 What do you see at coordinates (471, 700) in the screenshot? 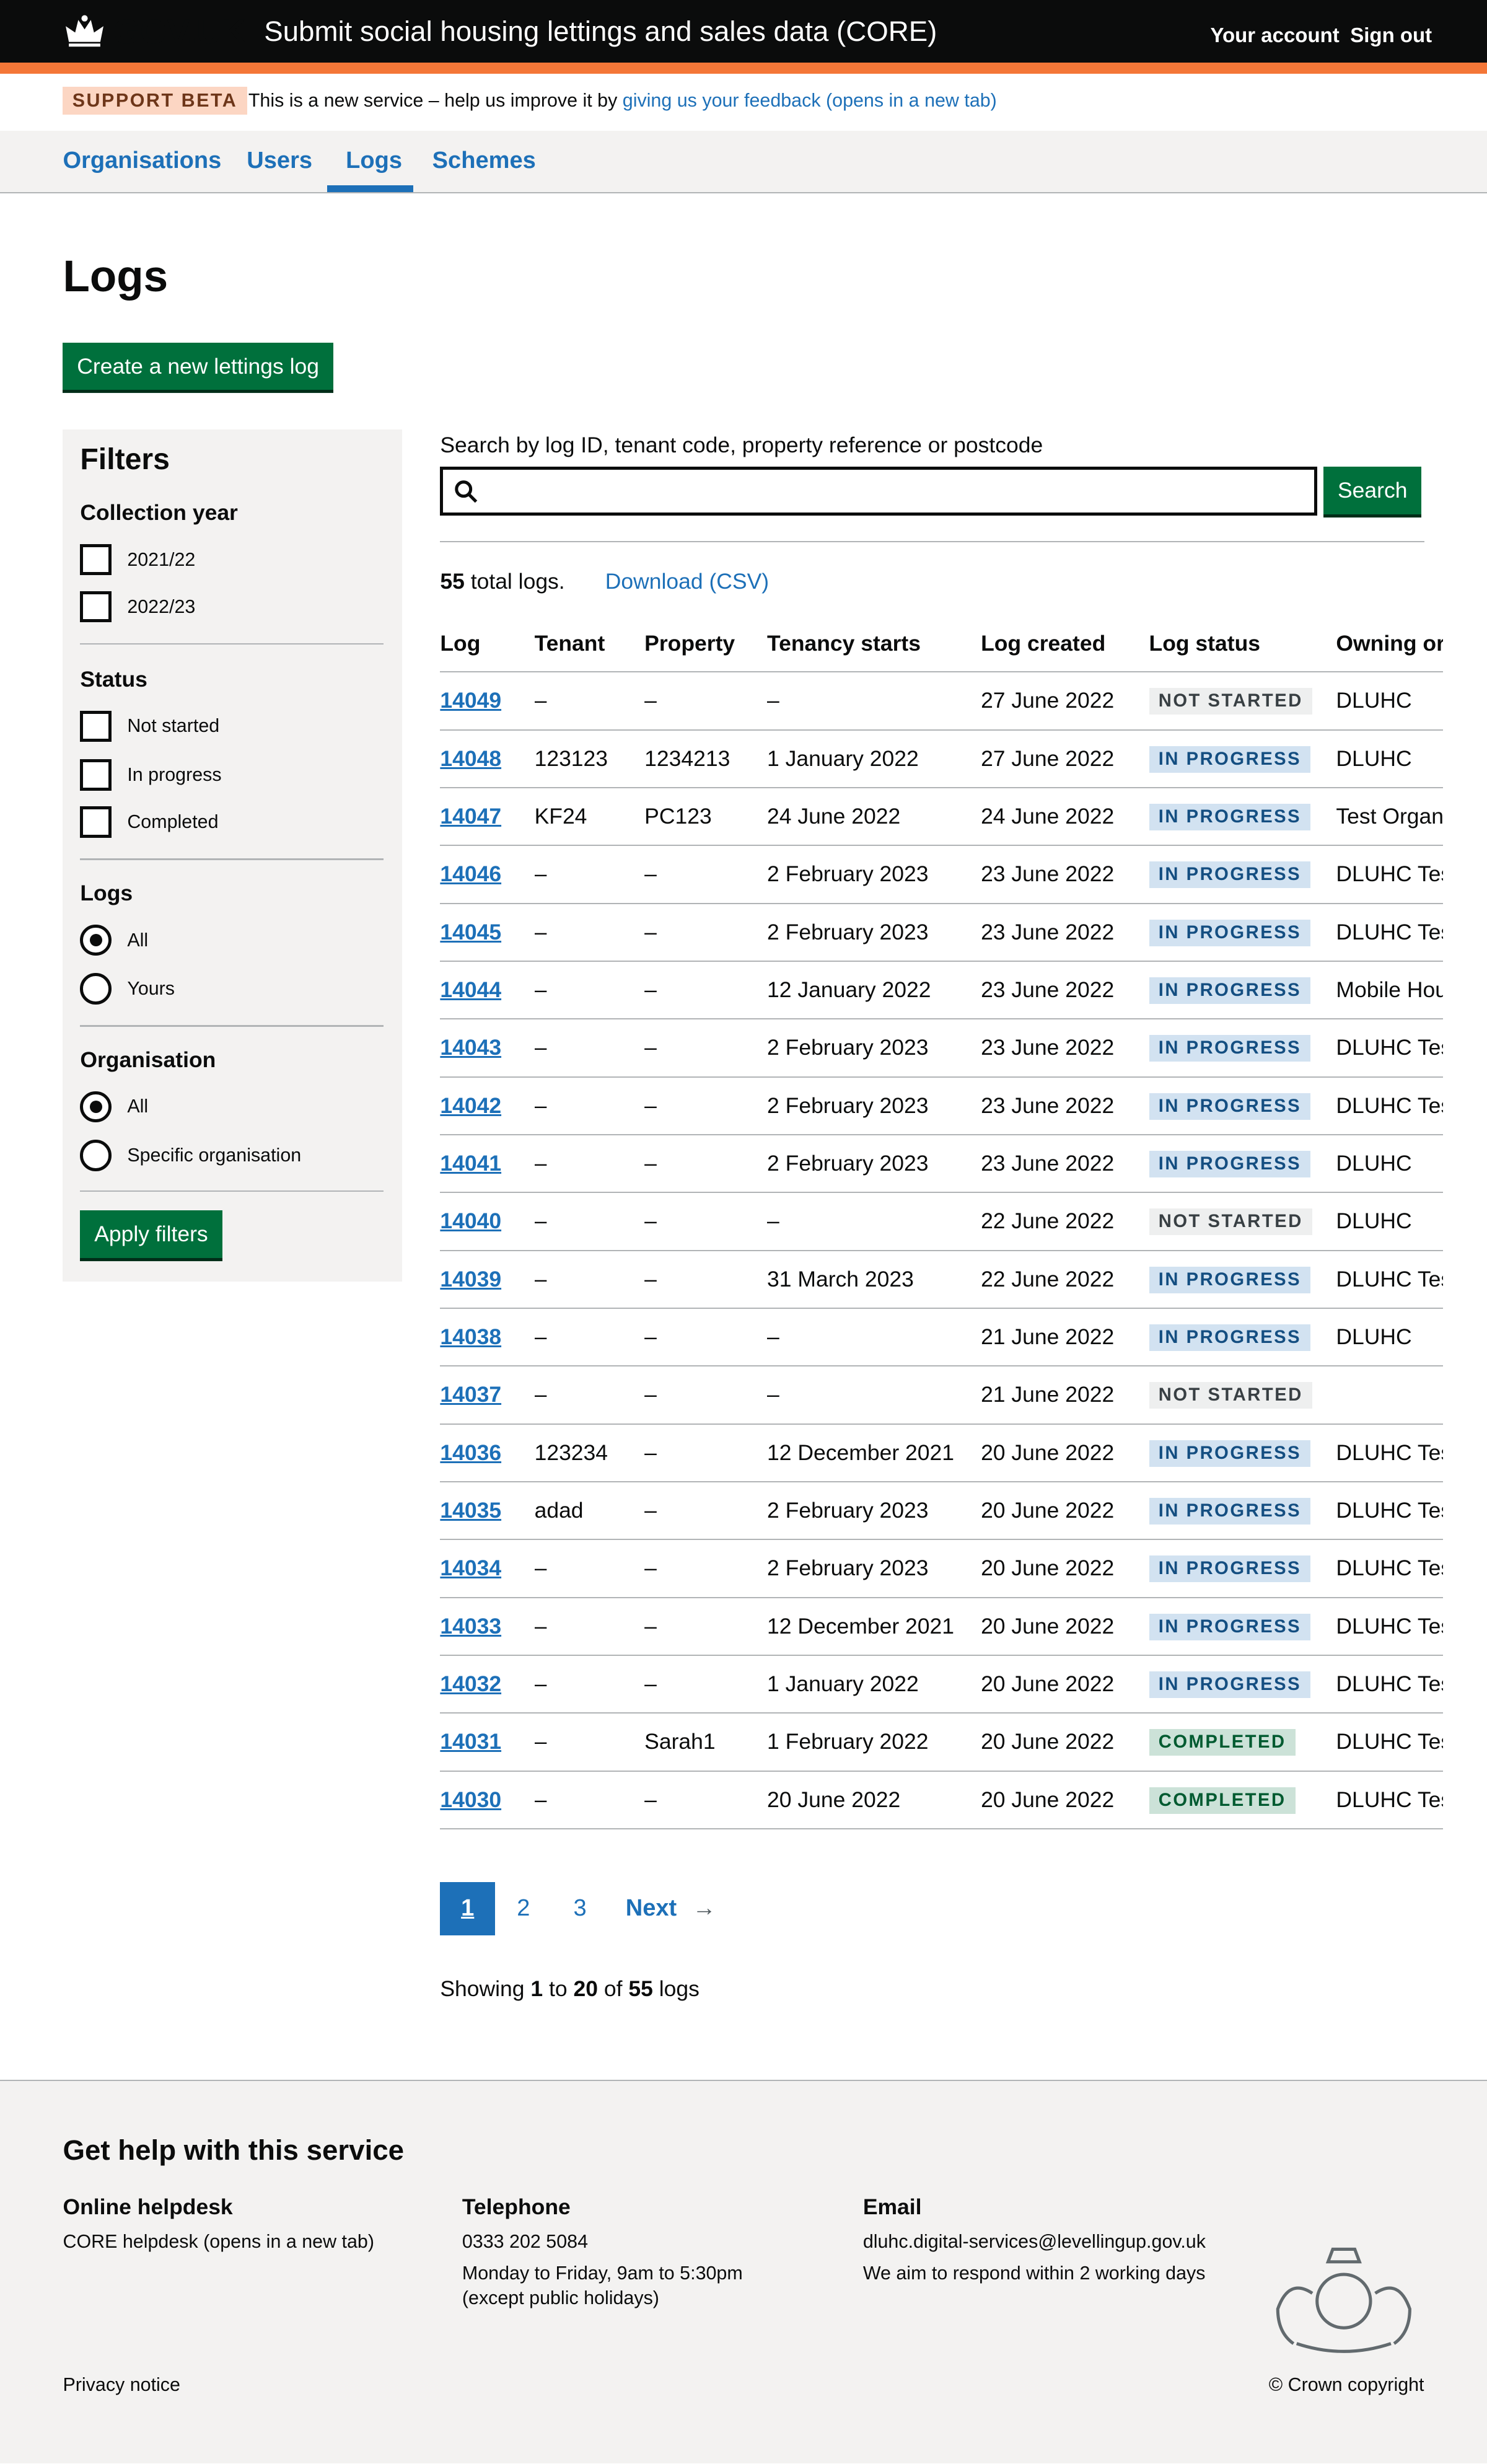
I see `log-id-link: 14049` at bounding box center [471, 700].